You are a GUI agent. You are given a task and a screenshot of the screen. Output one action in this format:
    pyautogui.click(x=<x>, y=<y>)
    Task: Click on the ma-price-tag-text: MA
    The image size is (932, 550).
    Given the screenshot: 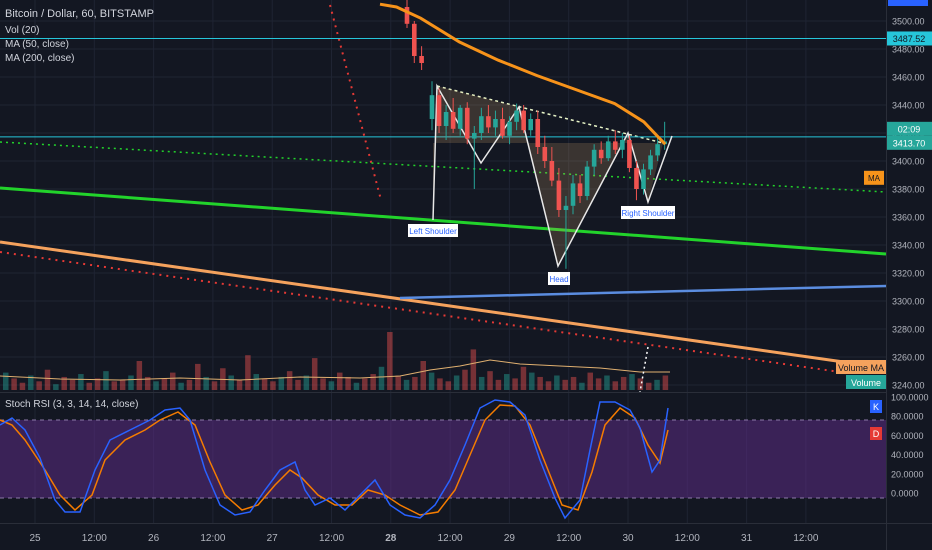 What is the action you would take?
    pyautogui.click(x=874, y=178)
    